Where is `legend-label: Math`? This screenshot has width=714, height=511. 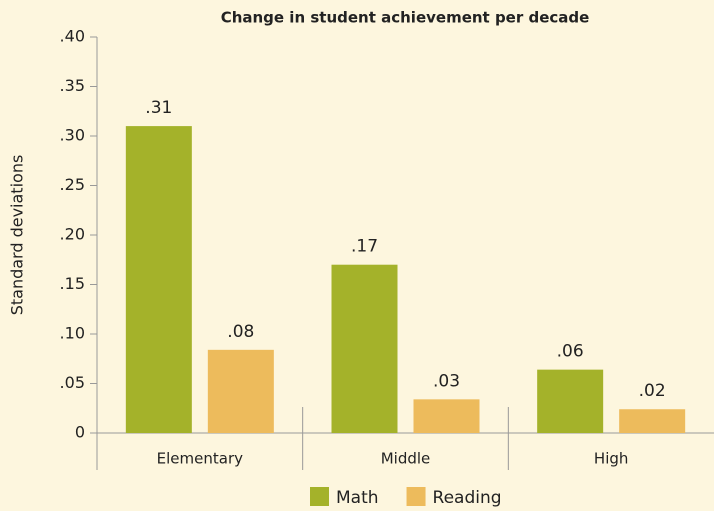 legend-label: Math is located at coordinates (357, 498).